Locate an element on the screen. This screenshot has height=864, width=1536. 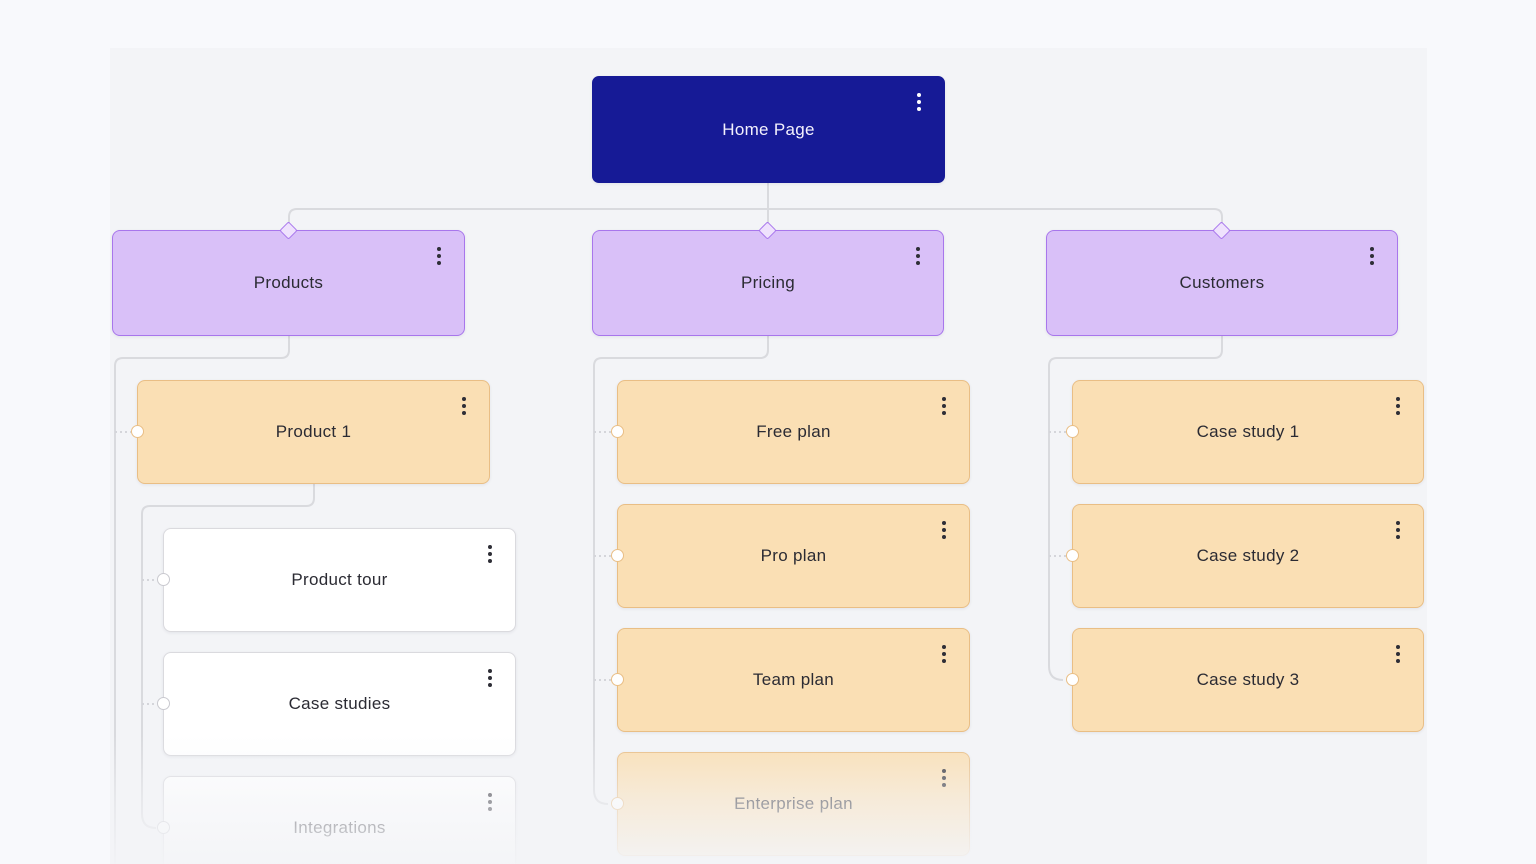
node-product-1: Product 1 is located at coordinates (310, 432).